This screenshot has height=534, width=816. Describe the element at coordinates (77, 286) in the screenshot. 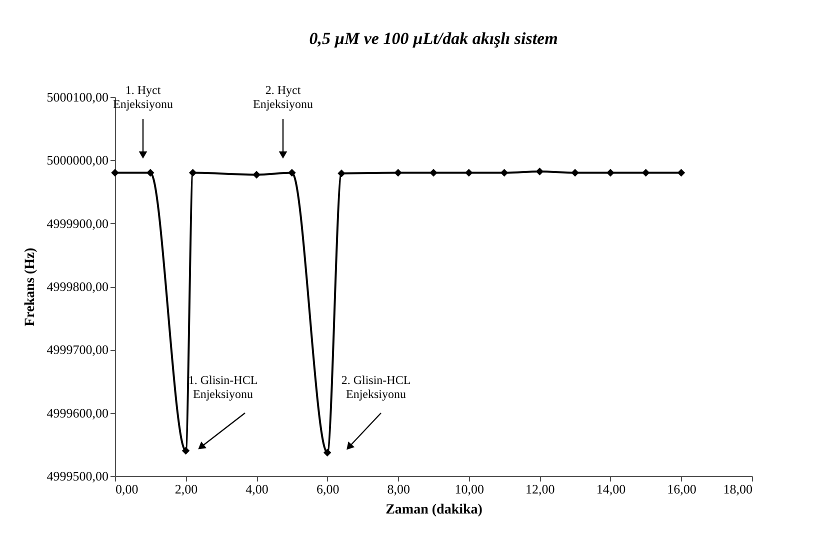

I see `y-tick-label: 4999800,00` at that location.